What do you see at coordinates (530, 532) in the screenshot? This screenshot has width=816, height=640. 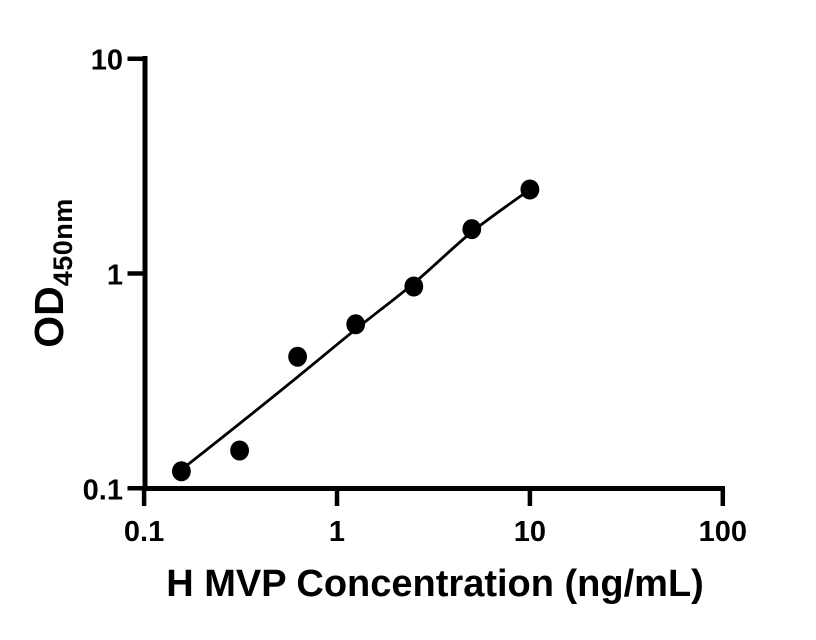 I see `x-tick-label: 10` at bounding box center [530, 532].